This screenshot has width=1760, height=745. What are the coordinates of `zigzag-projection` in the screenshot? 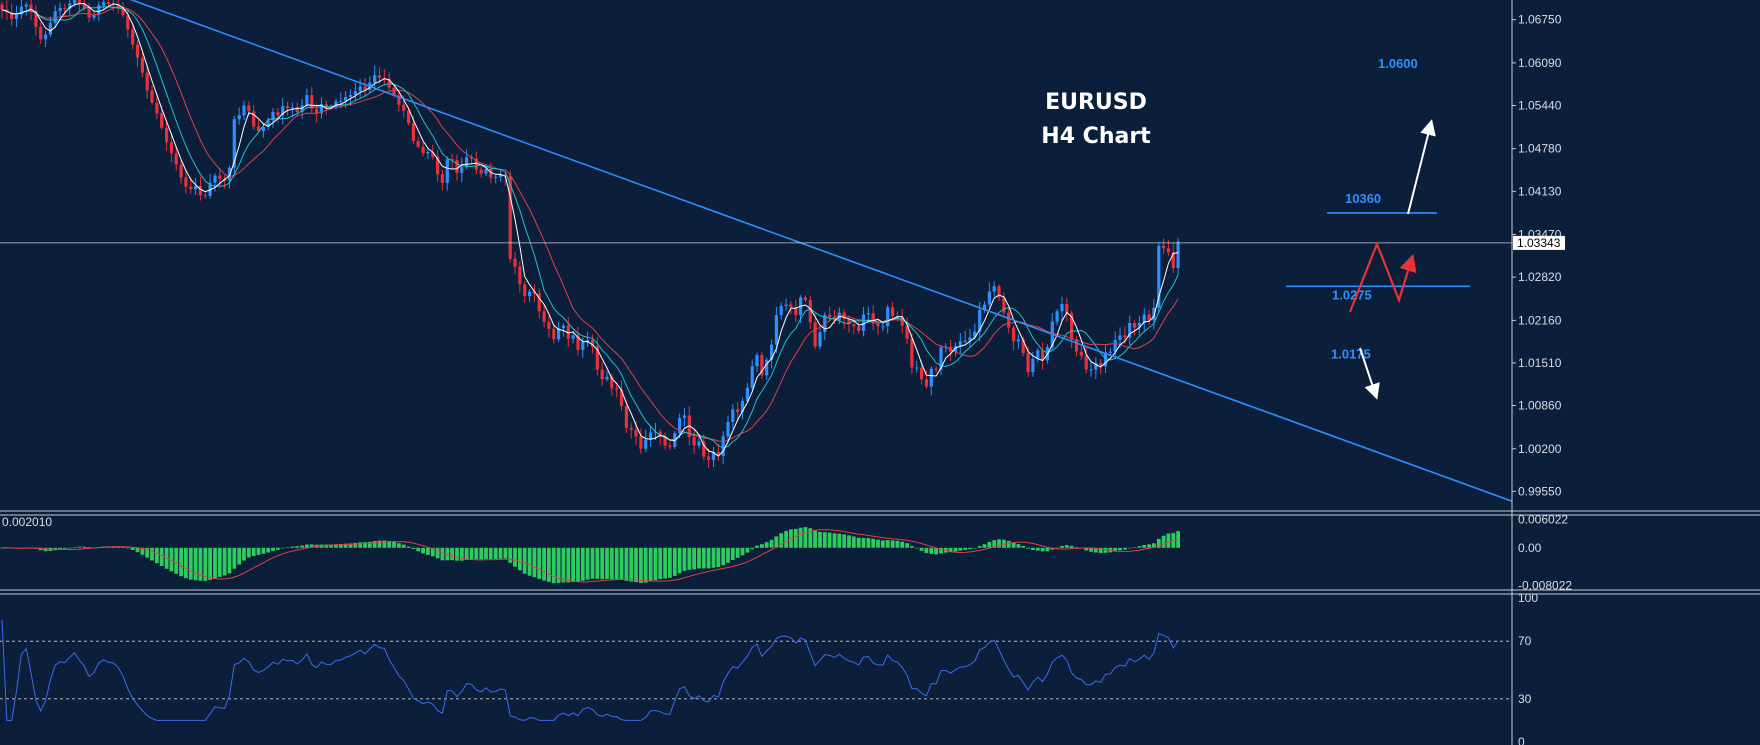 It's located at (1382, 277).